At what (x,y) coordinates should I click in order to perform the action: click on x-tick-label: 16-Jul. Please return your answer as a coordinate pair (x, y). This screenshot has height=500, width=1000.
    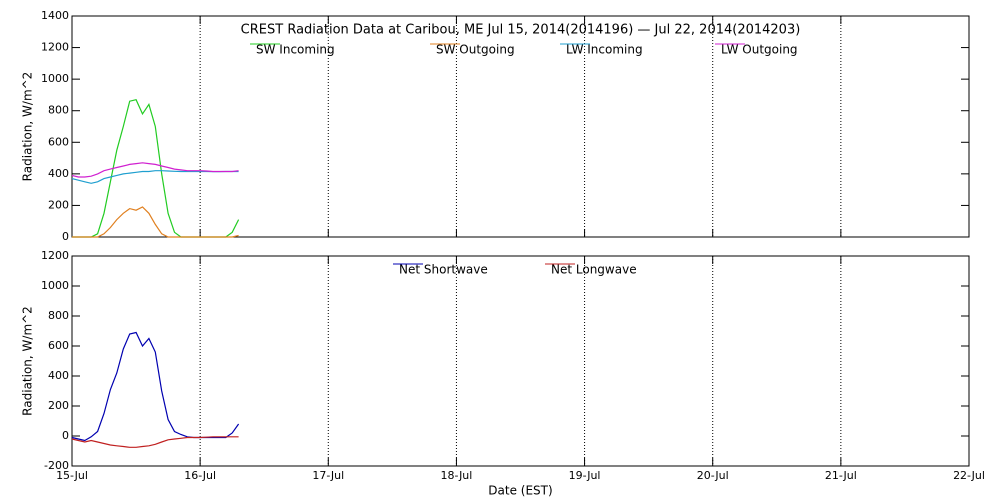
    Looking at the image, I should click on (200, 475).